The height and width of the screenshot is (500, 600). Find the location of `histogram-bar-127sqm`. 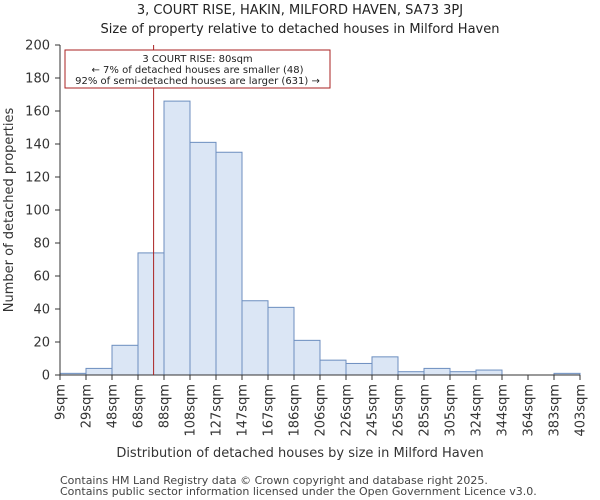

histogram-bar-127sqm is located at coordinates (229, 263).